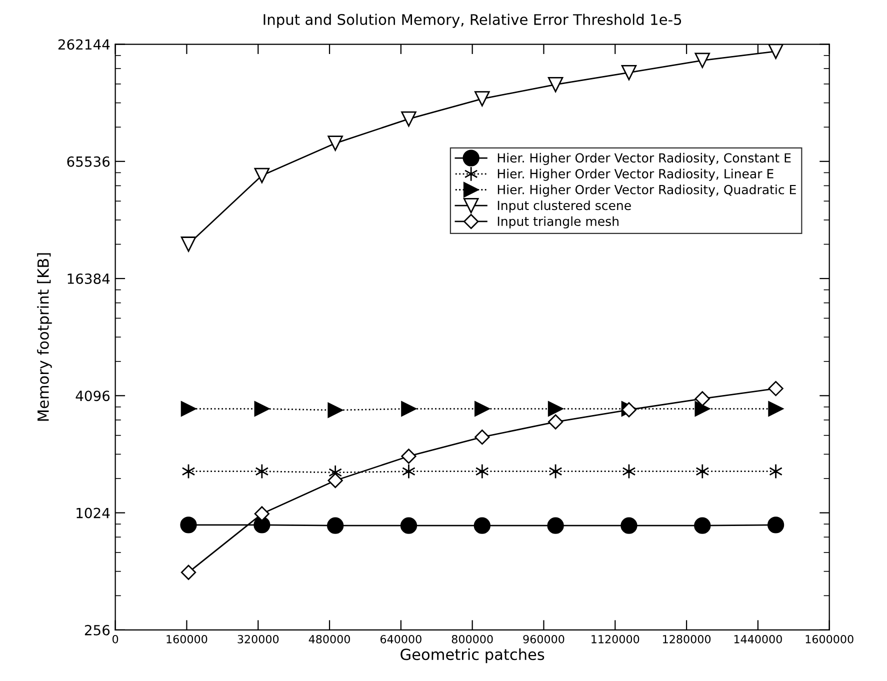 Image resolution: width=887 pixels, height=681 pixels. What do you see at coordinates (558, 222) in the screenshot?
I see `legend-label: Input triangle mesh` at bounding box center [558, 222].